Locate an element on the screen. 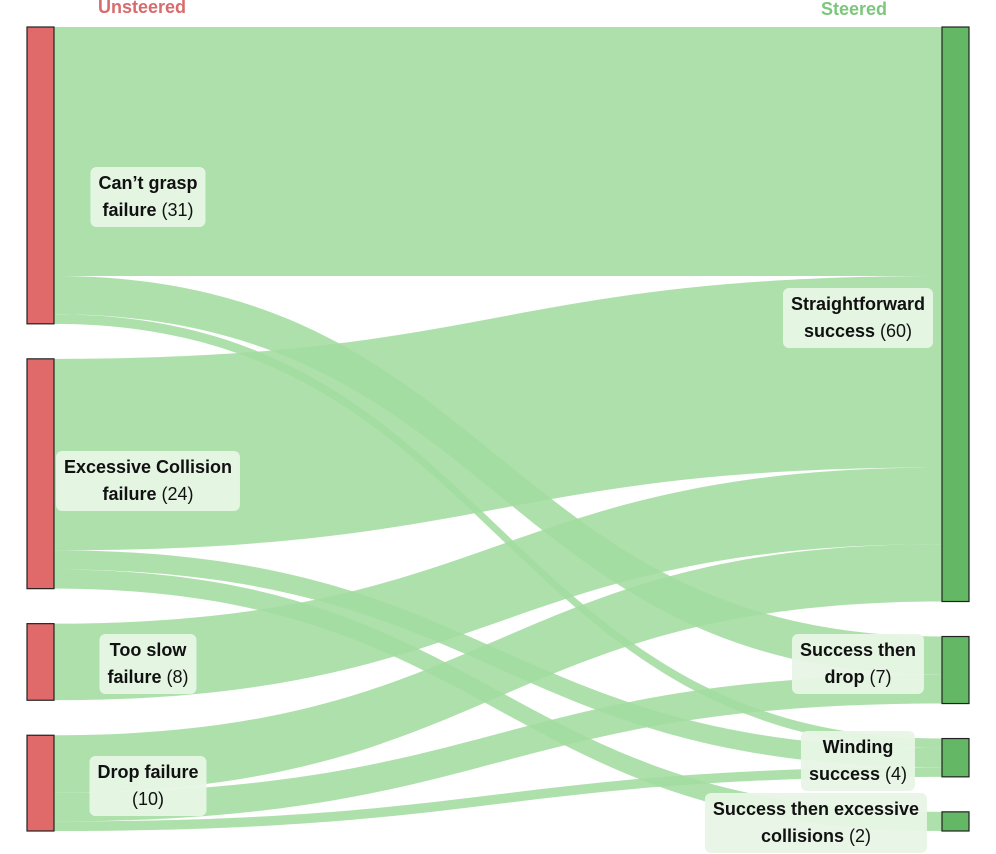 The height and width of the screenshot is (854, 996). label-then_coll: Success then excessive collisions (2) is located at coordinates (816, 823).